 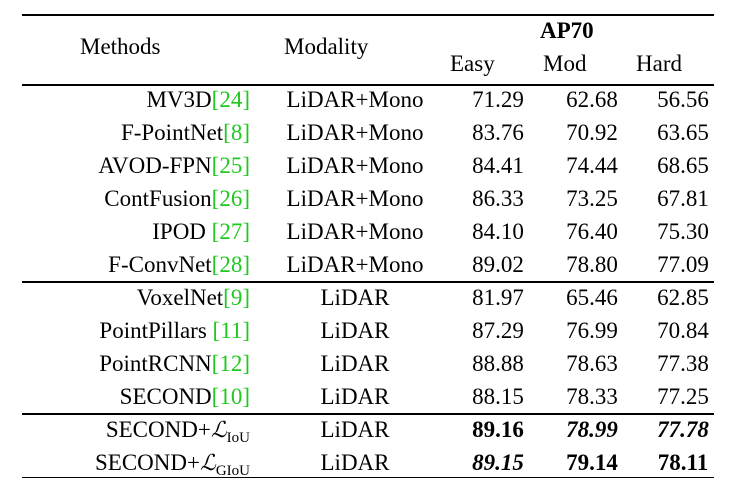 I want to click on header-modality: Modality, so click(x=326, y=46).